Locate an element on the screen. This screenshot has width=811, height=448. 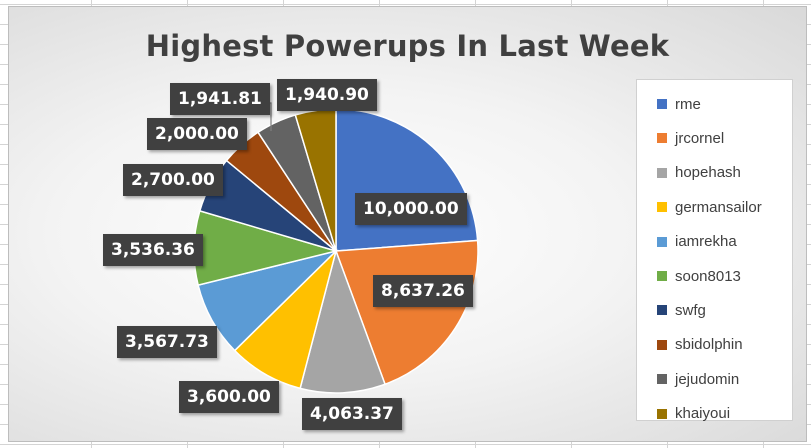
data-label-jejudomin: 1,941.81 is located at coordinates (220, 99).